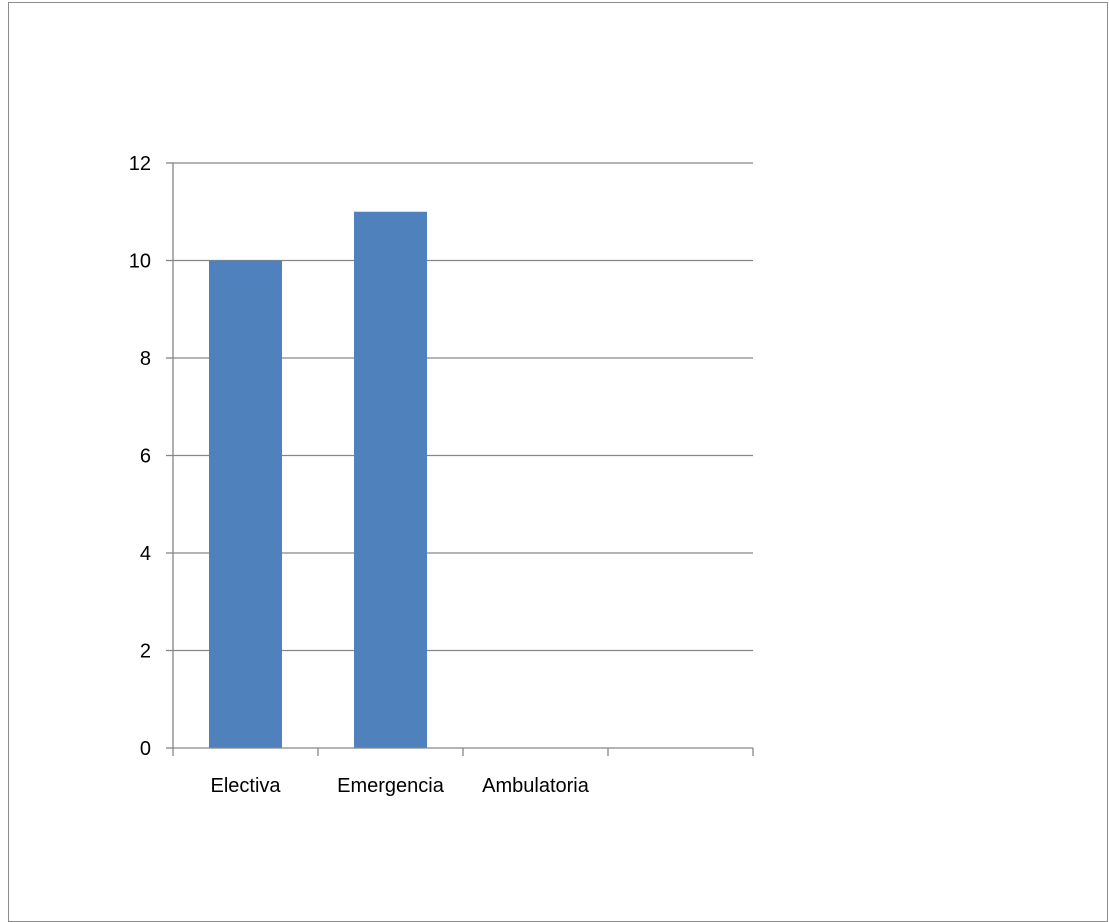 This screenshot has width=1109, height=922. What do you see at coordinates (140, 262) in the screenshot?
I see `y-tick-label-10: 10` at bounding box center [140, 262].